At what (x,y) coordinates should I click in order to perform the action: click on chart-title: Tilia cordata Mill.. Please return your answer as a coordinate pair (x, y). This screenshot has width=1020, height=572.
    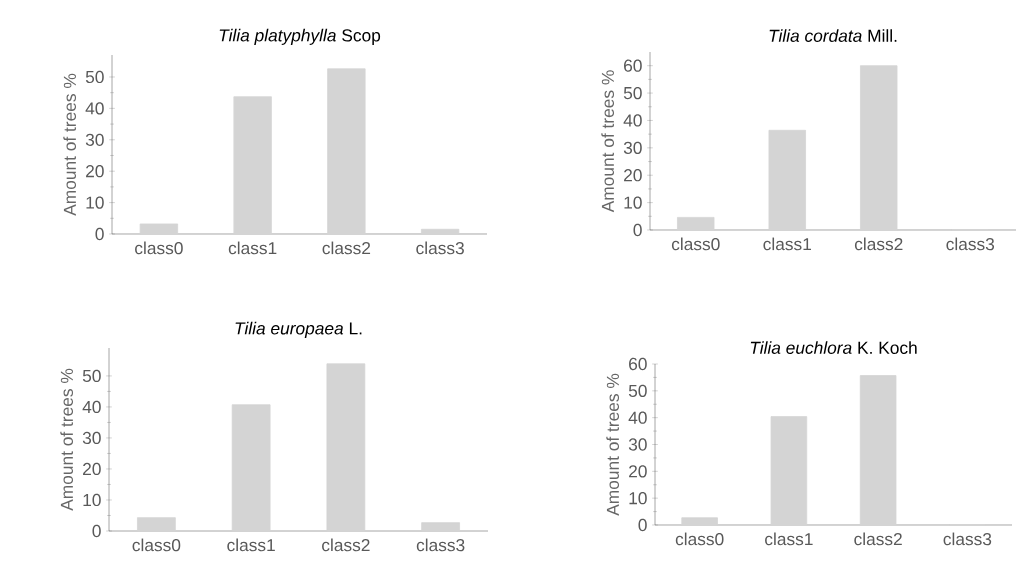
    Looking at the image, I should click on (833, 35).